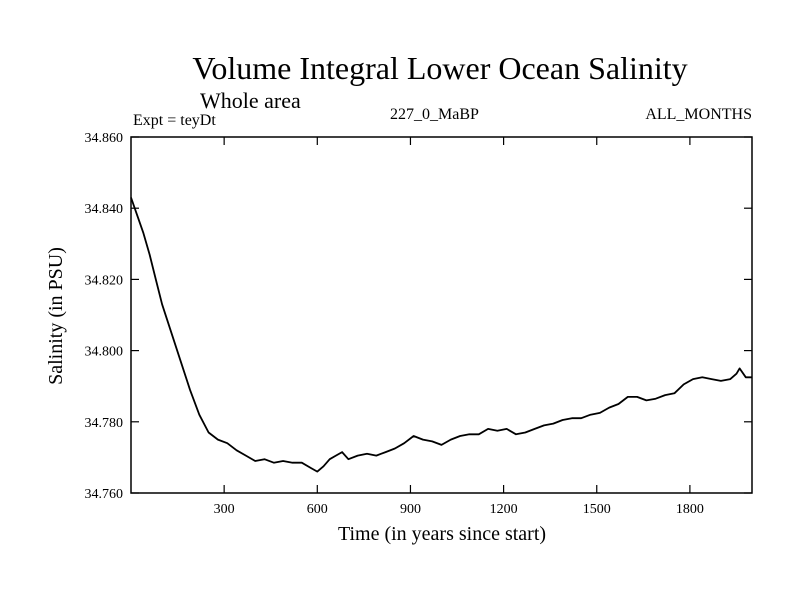 The height and width of the screenshot is (600, 800). What do you see at coordinates (104, 494) in the screenshot?
I see `y-tick-label: 34.760` at bounding box center [104, 494].